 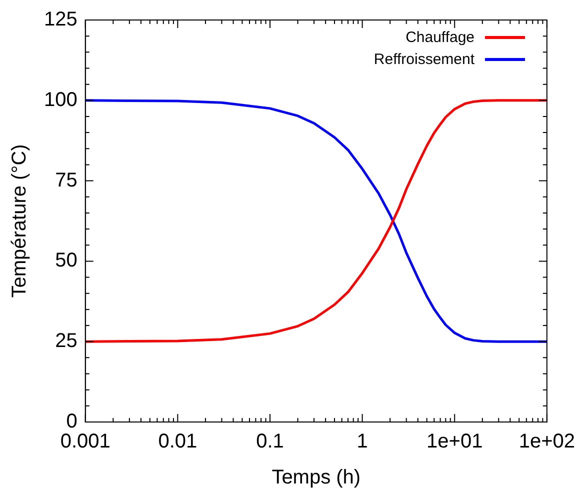 I want to click on x-tick-label: 0.1, so click(x=270, y=441).